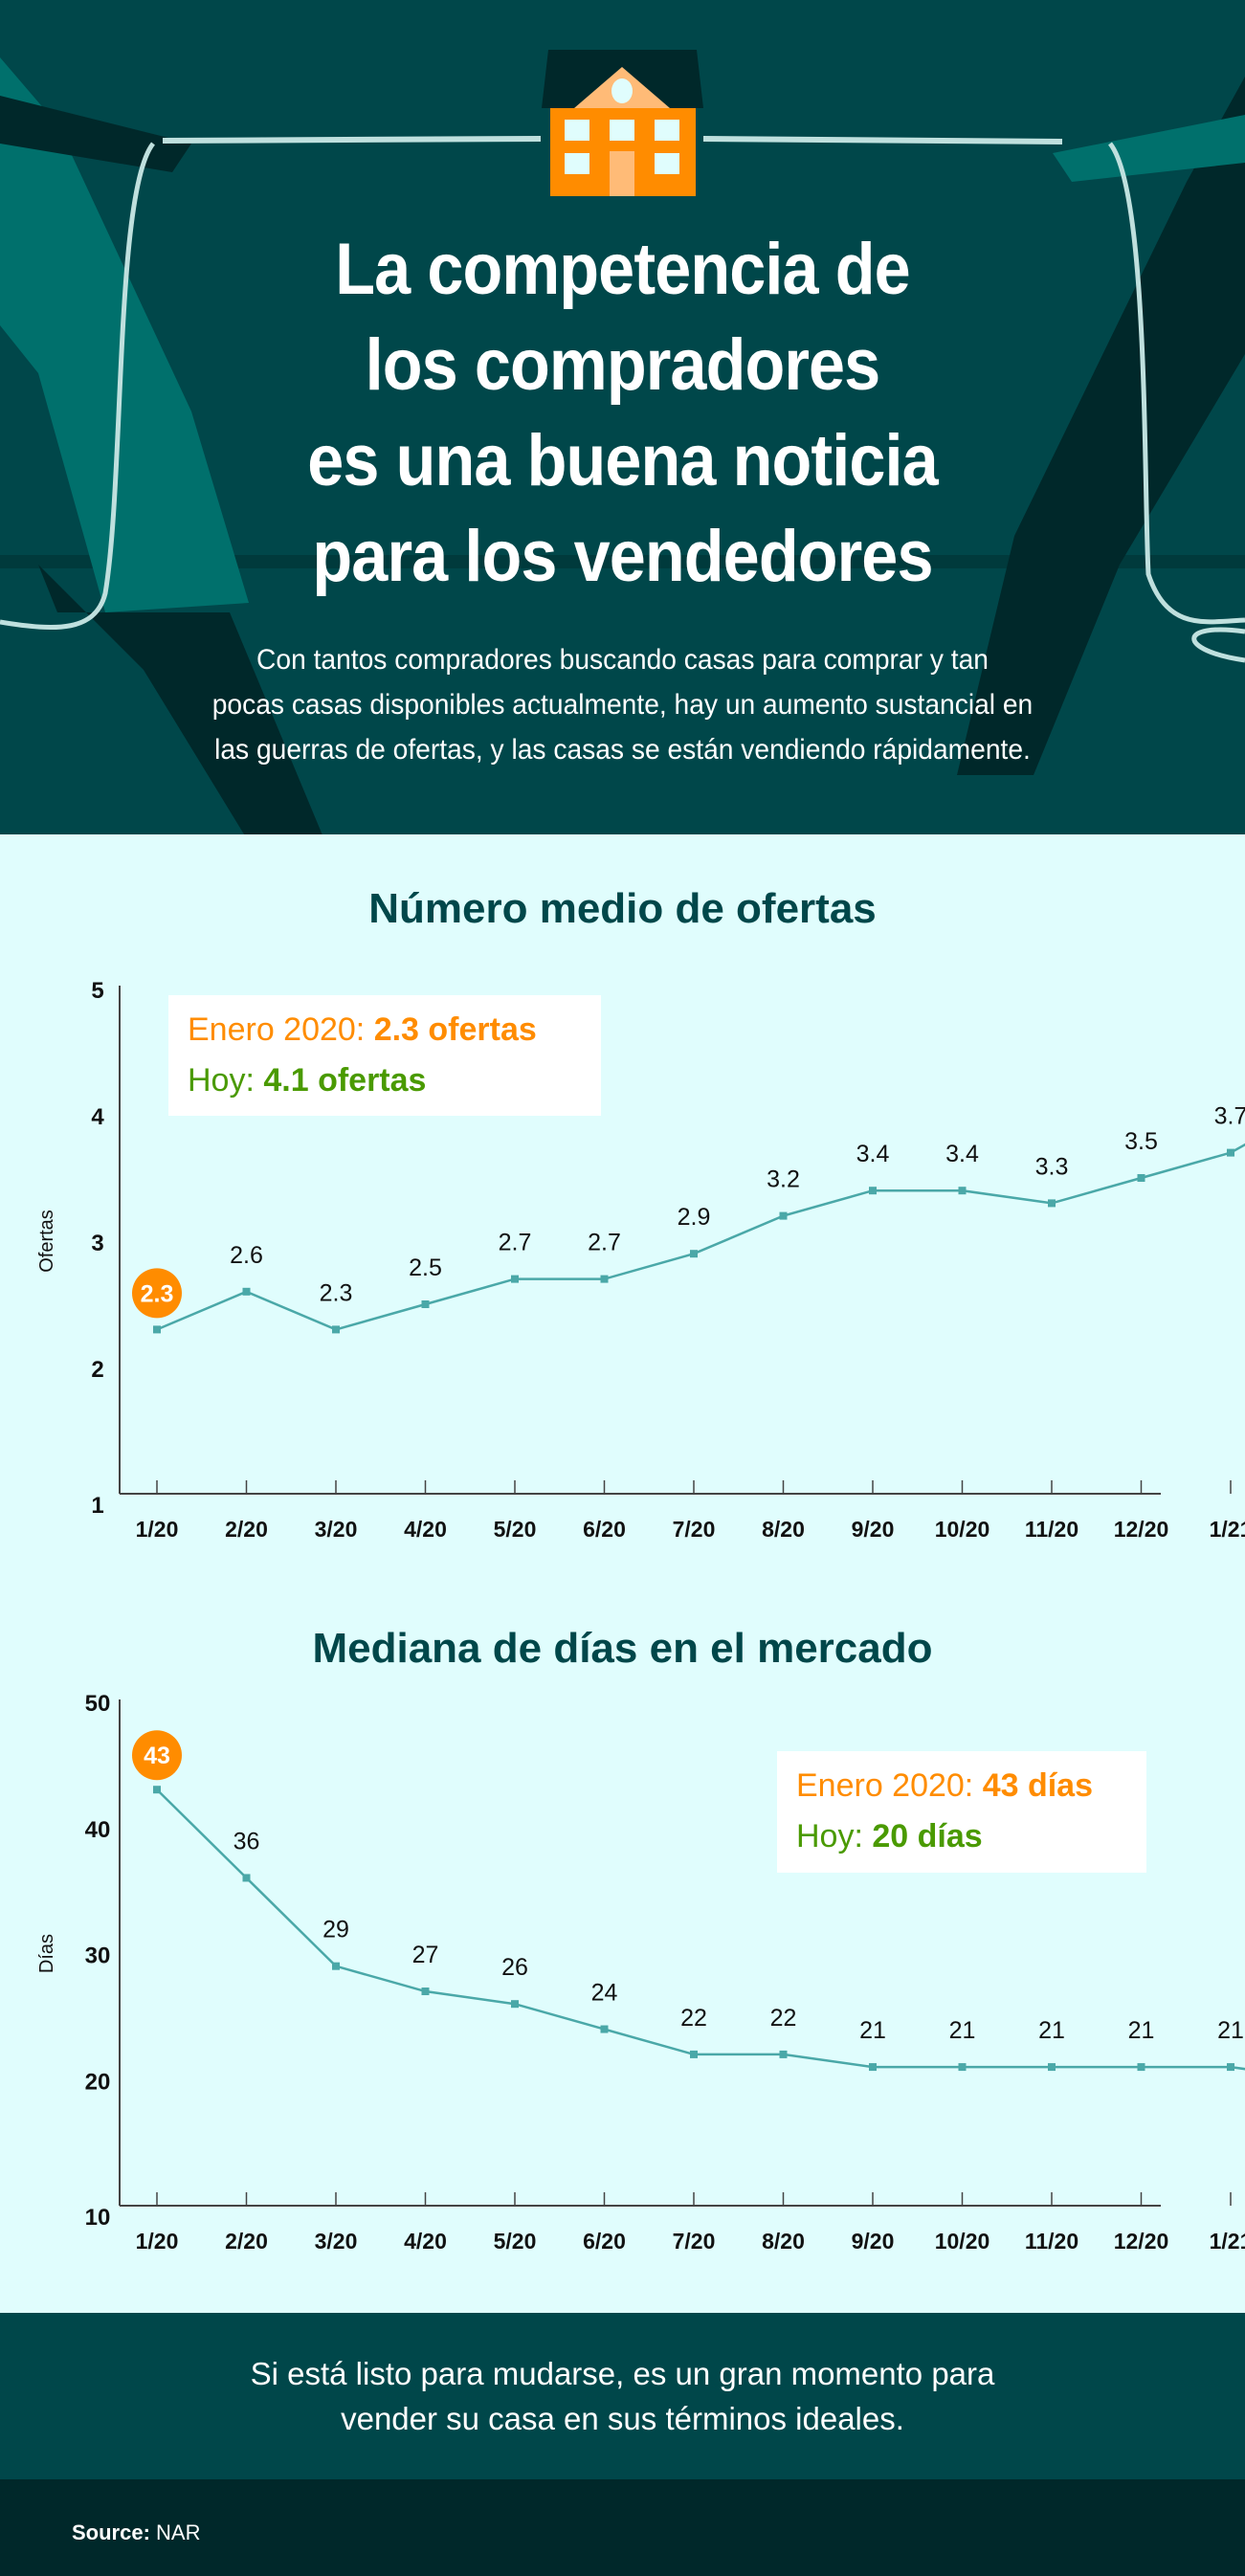  I want to click on legend-start-label: Enero 2020:, so click(281, 1029).